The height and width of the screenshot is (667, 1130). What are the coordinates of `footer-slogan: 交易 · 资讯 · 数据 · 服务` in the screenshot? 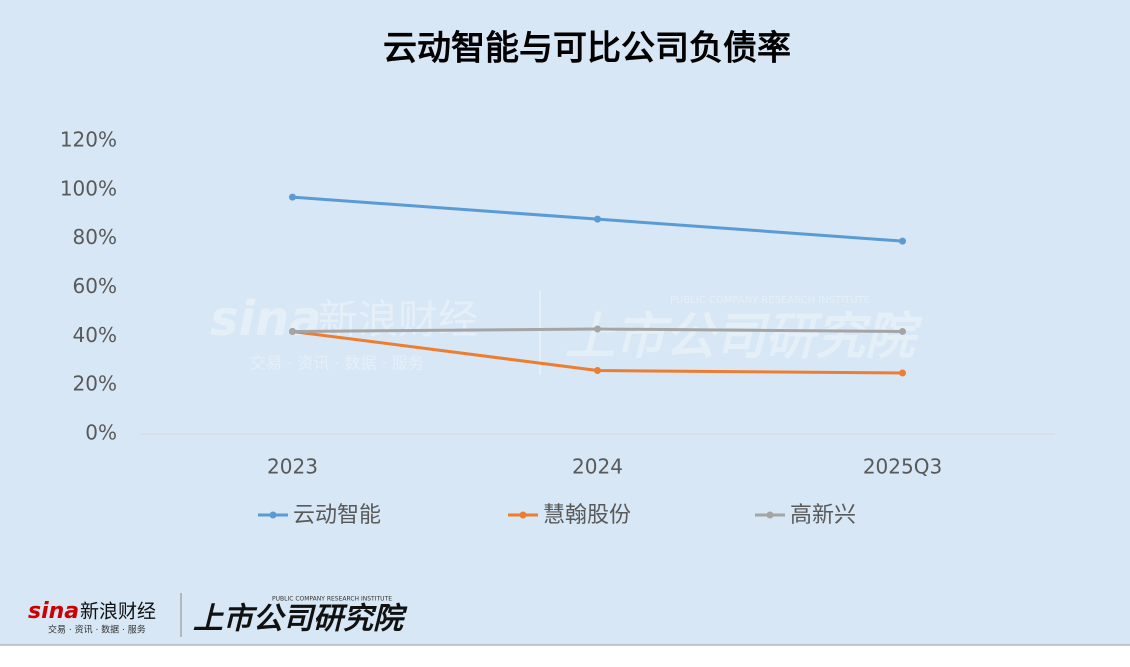 It's located at (97, 630).